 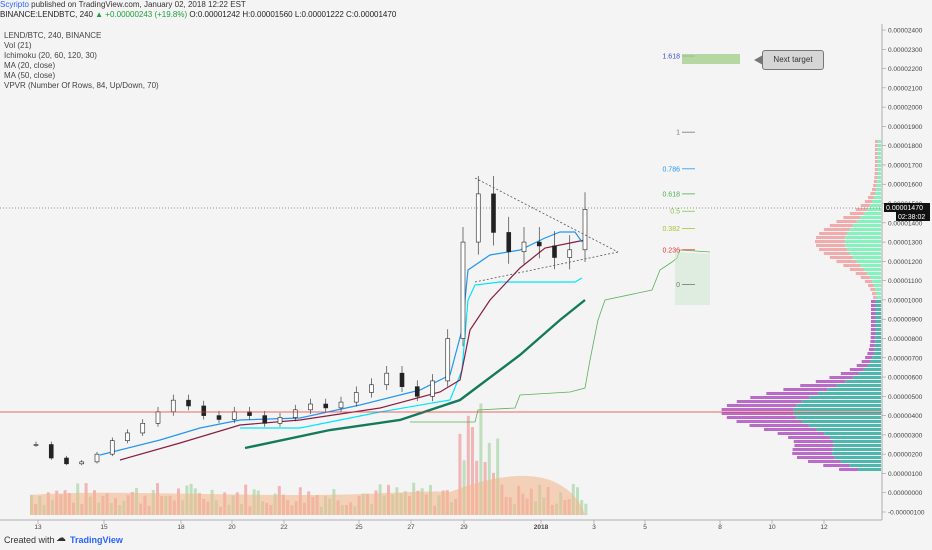 What do you see at coordinates (18, 45) in the screenshot?
I see `legend-item-volume: Vol (21)` at bounding box center [18, 45].